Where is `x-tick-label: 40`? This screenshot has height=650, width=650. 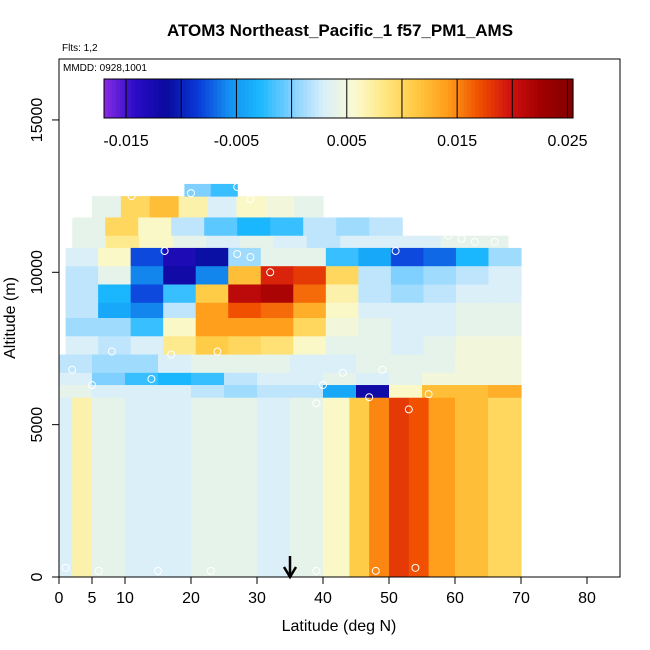
x-tick-label: 40 is located at coordinates (323, 598).